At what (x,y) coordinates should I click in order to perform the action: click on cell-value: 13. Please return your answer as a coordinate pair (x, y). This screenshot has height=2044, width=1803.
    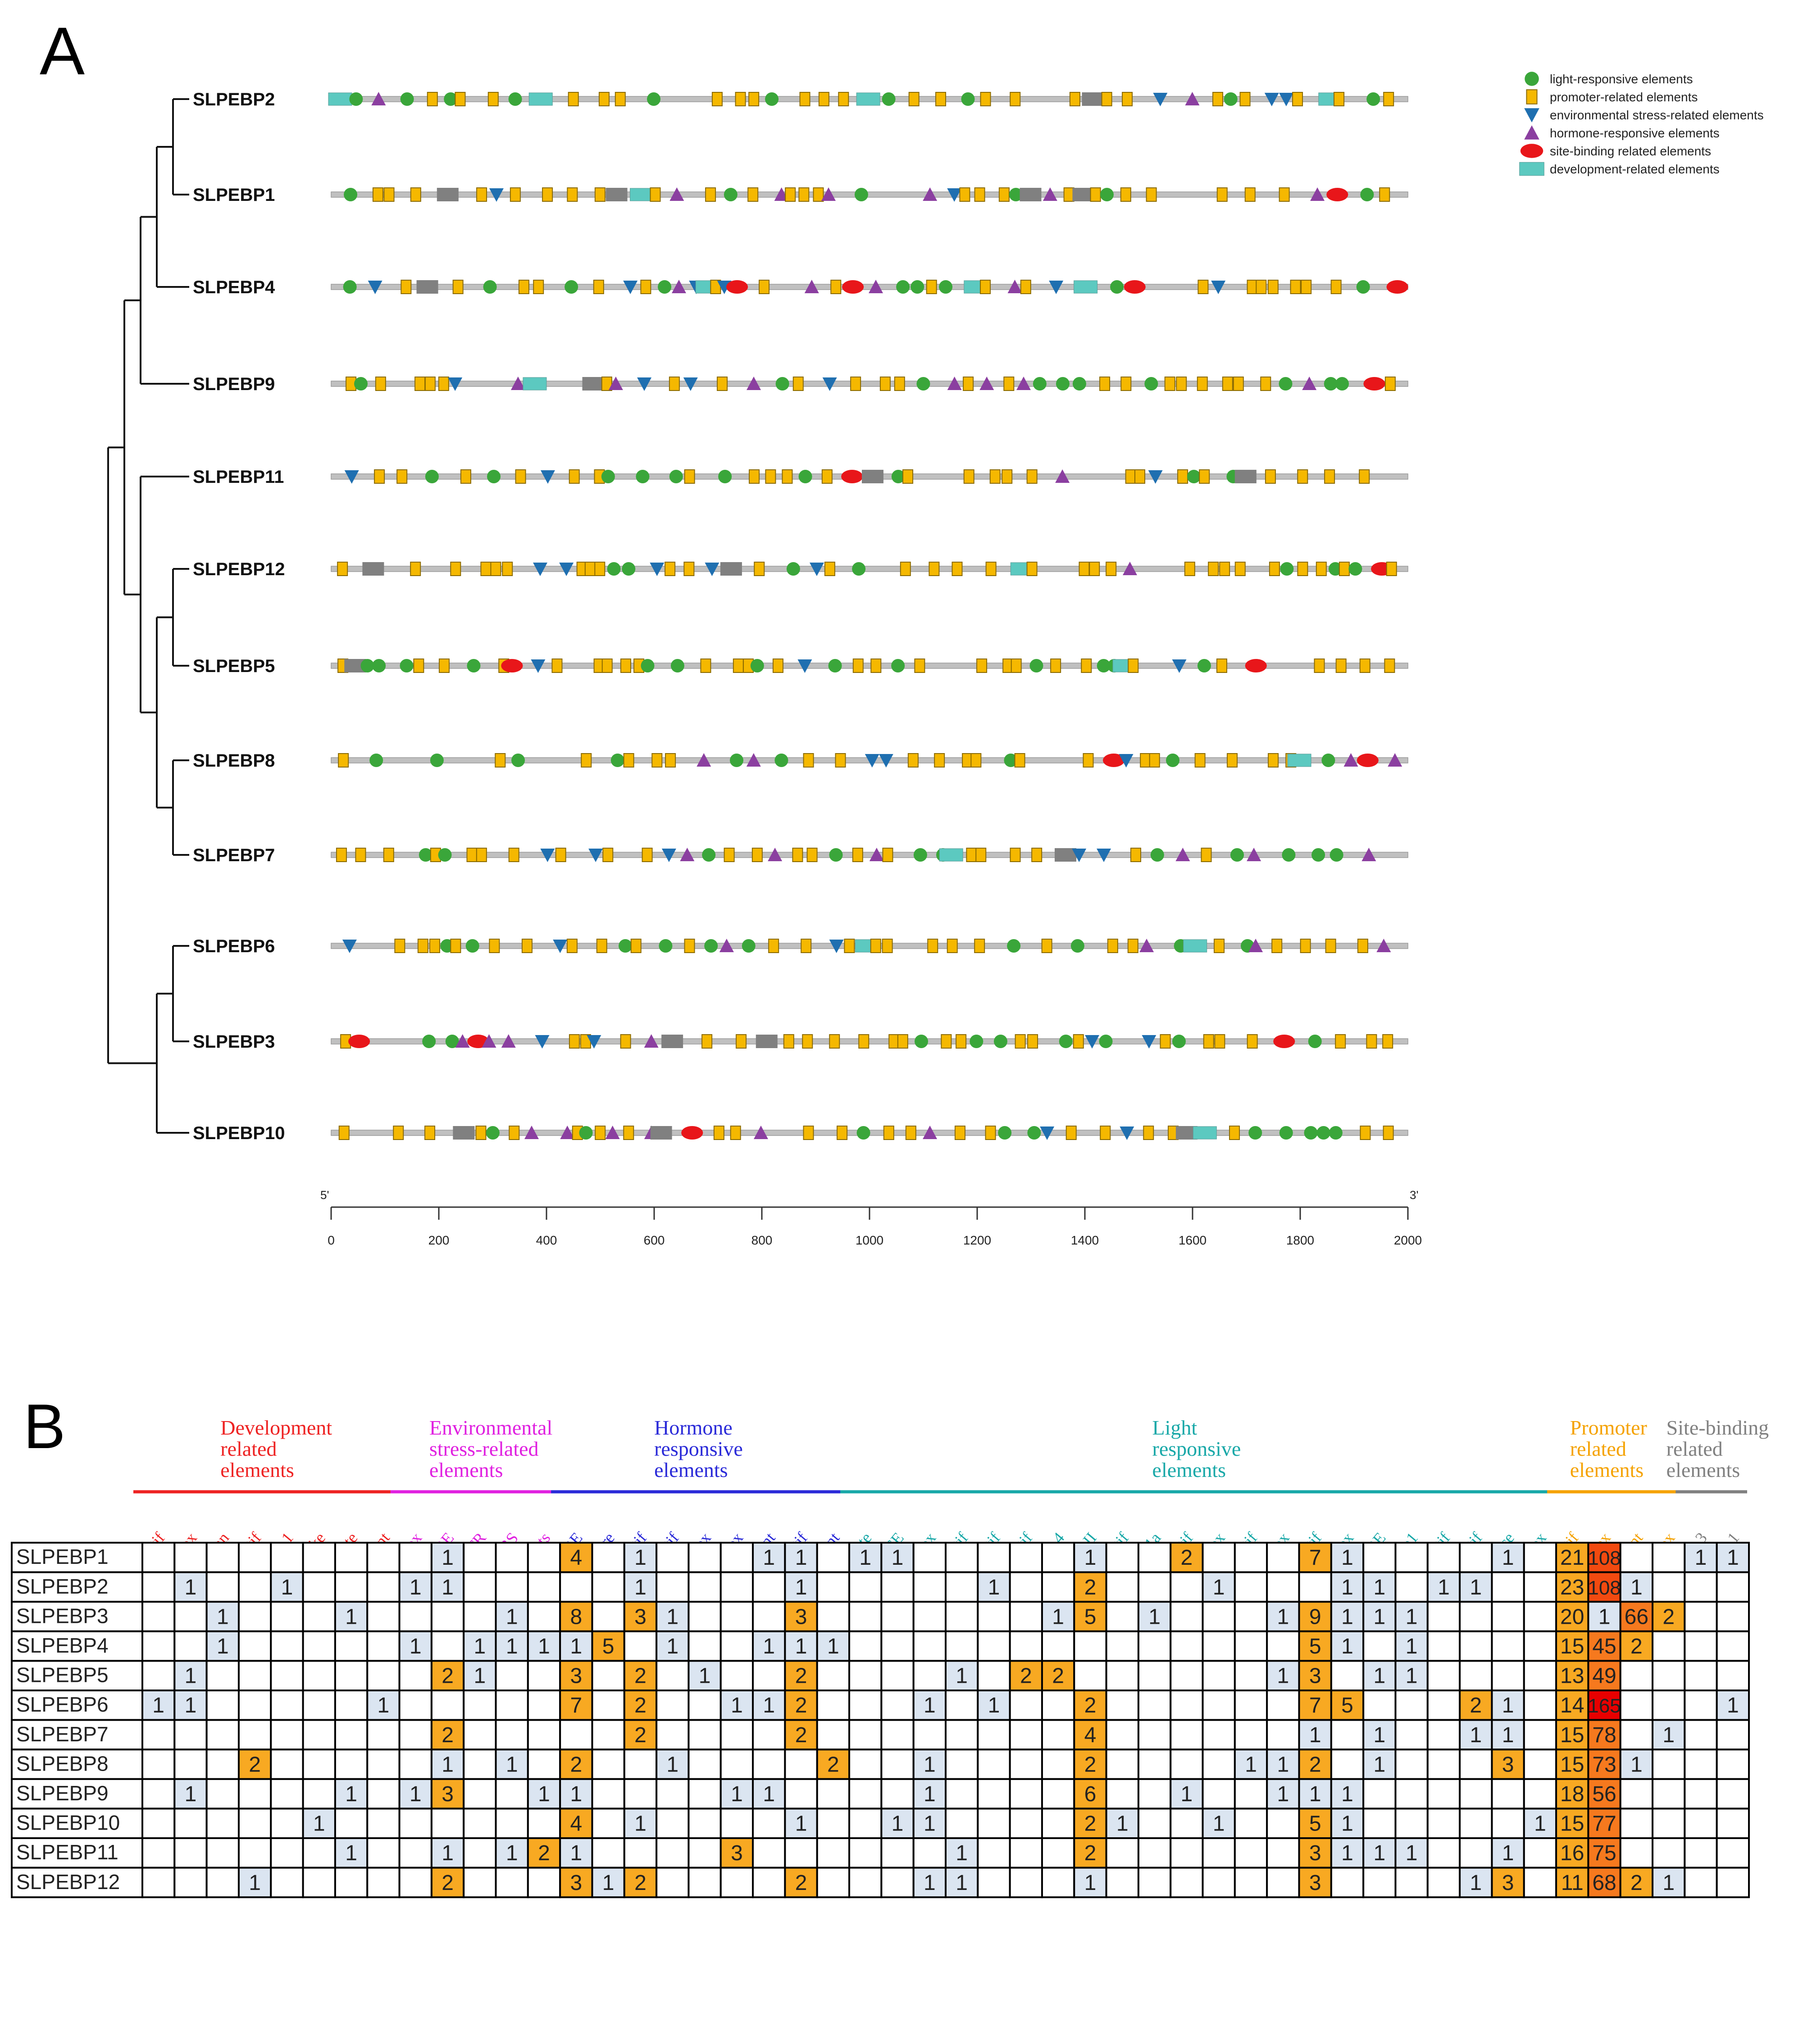
    Looking at the image, I should click on (1572, 1676).